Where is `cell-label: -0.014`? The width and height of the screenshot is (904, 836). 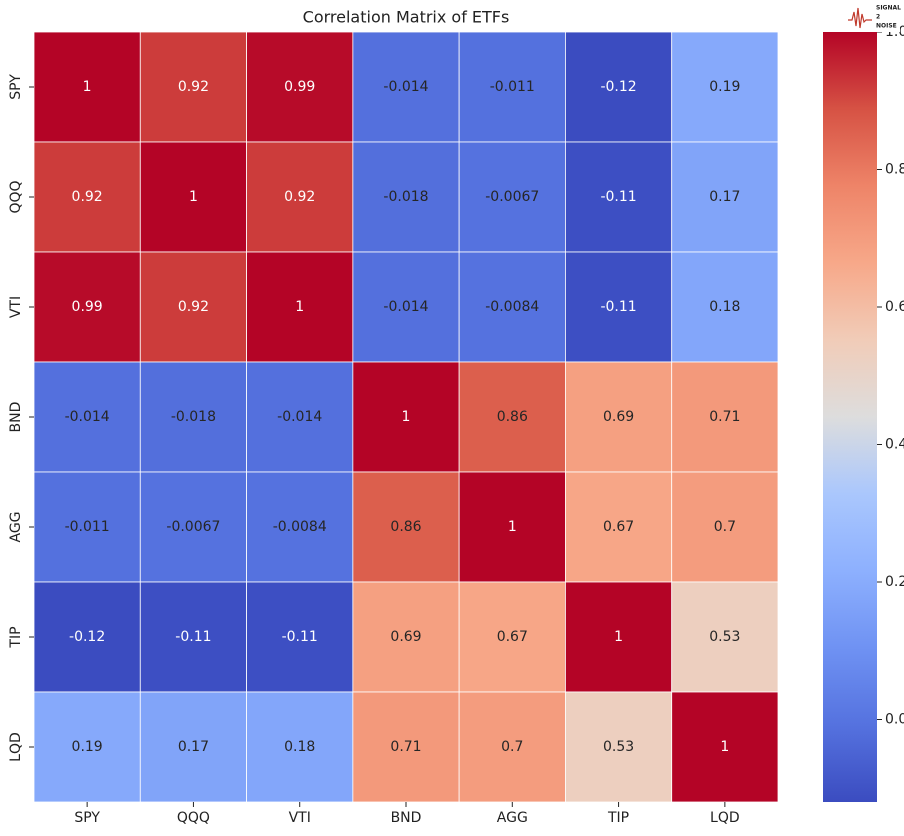 cell-label: -0.014 is located at coordinates (299, 417).